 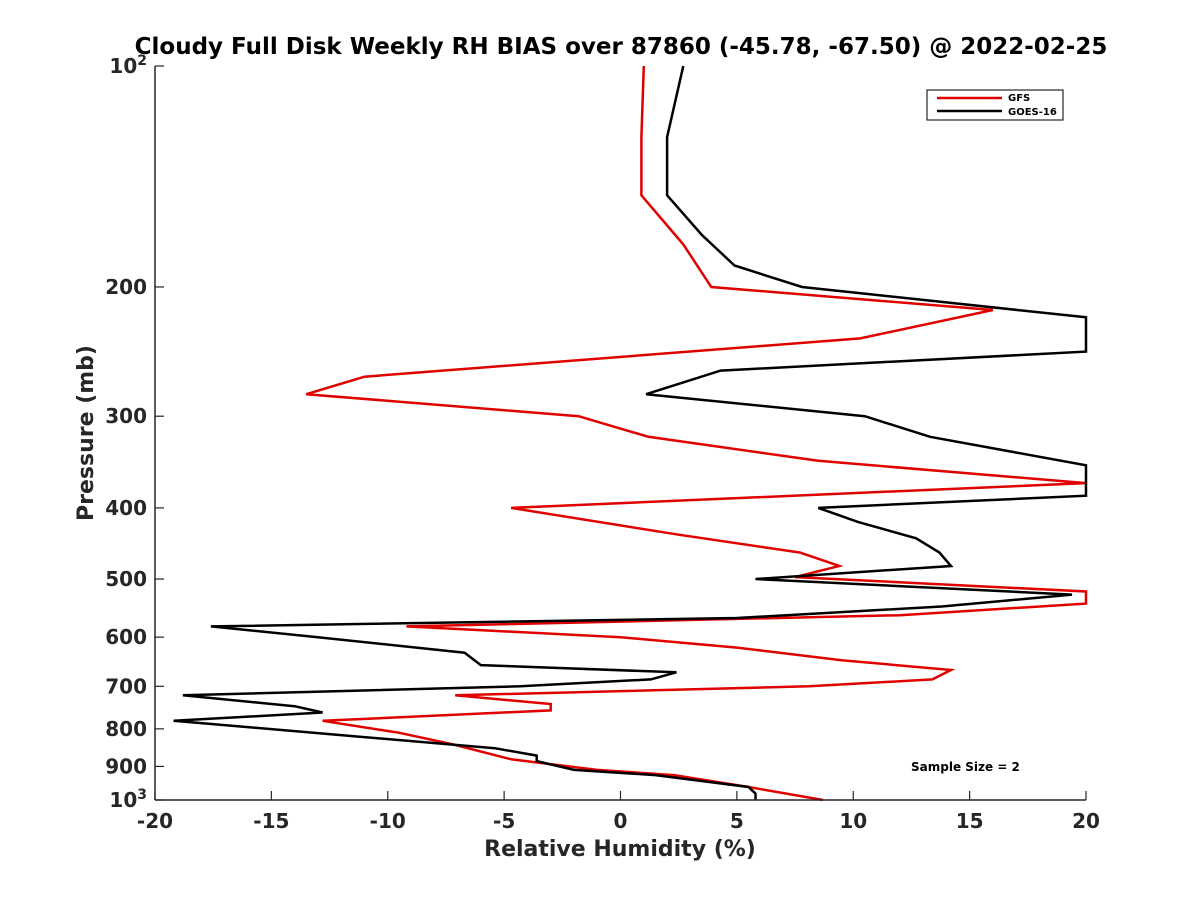 What do you see at coordinates (134, 432) in the screenshot?
I see `y-ticks: 10² 200 300 400 500 600 700 800 900 10³` at bounding box center [134, 432].